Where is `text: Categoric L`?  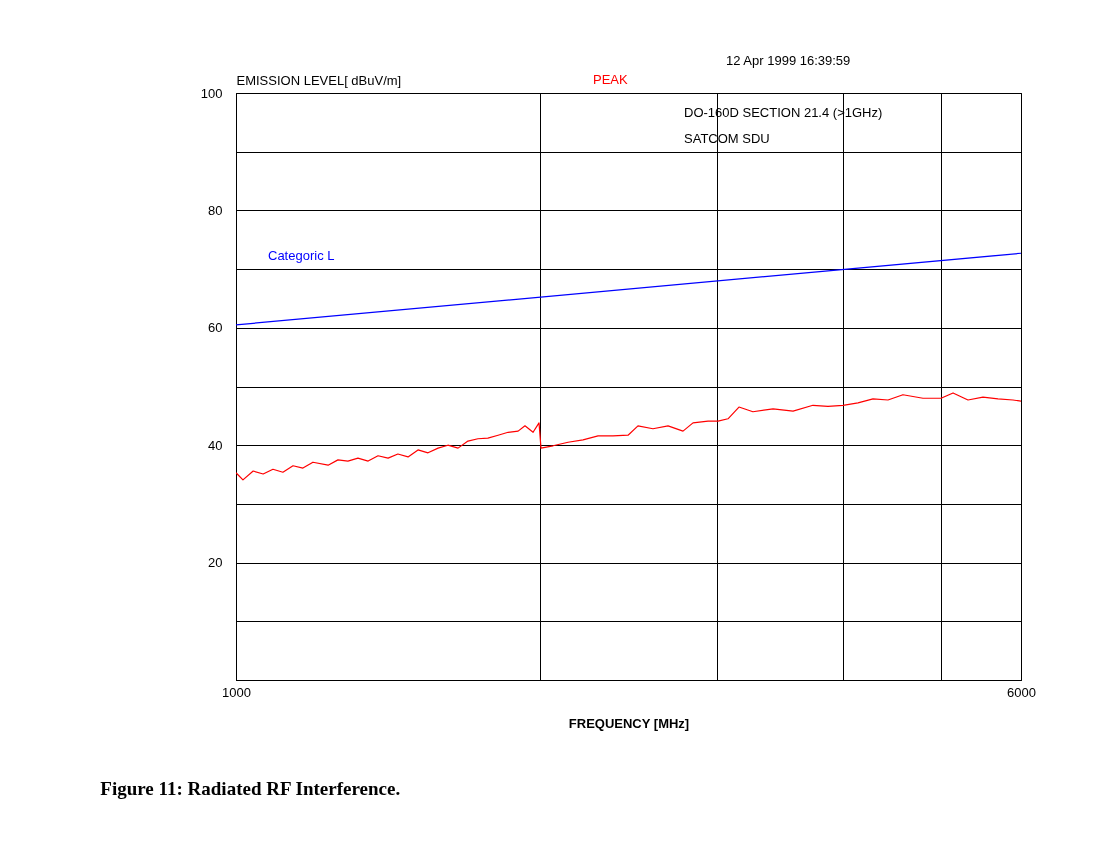 text: Categoric L is located at coordinates (301, 255).